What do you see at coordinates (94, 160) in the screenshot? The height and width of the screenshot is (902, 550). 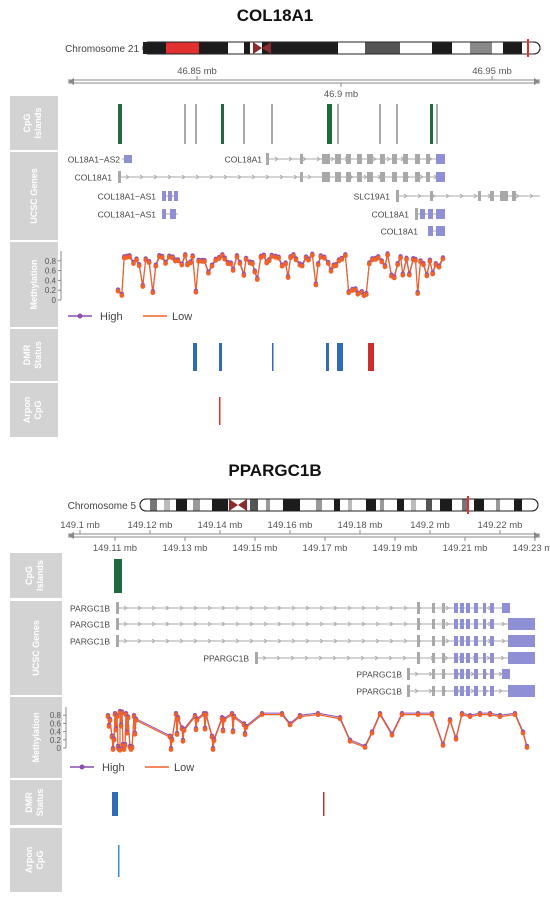 I see `gene-label: OL18A1−AS2` at bounding box center [94, 160].